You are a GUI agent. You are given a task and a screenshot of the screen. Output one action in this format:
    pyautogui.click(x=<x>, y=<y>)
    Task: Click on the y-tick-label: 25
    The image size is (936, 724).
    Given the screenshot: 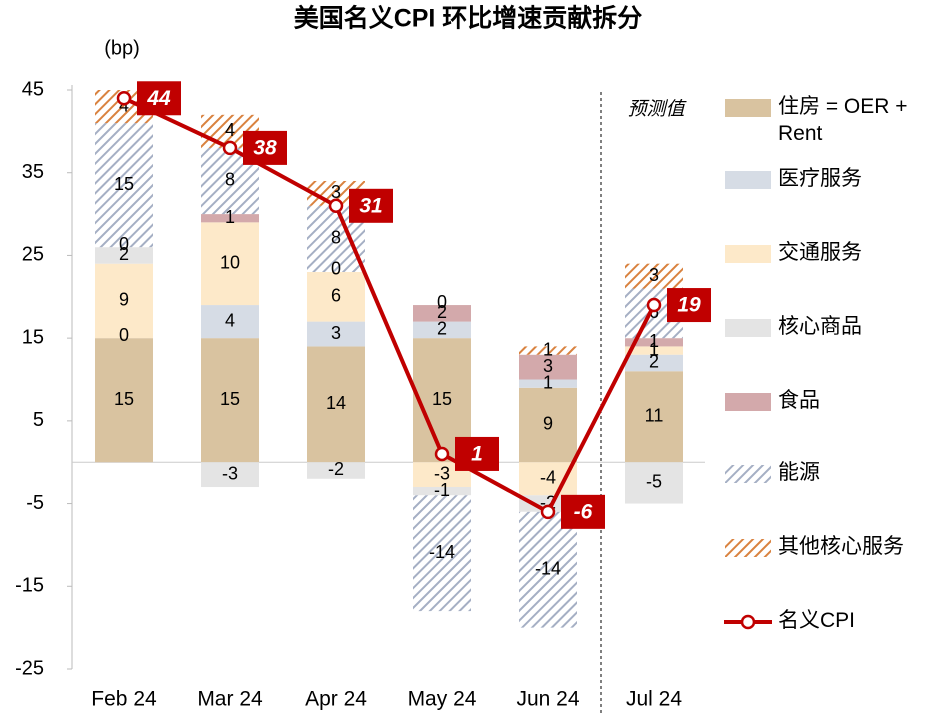 What is the action you would take?
    pyautogui.click(x=33, y=255)
    